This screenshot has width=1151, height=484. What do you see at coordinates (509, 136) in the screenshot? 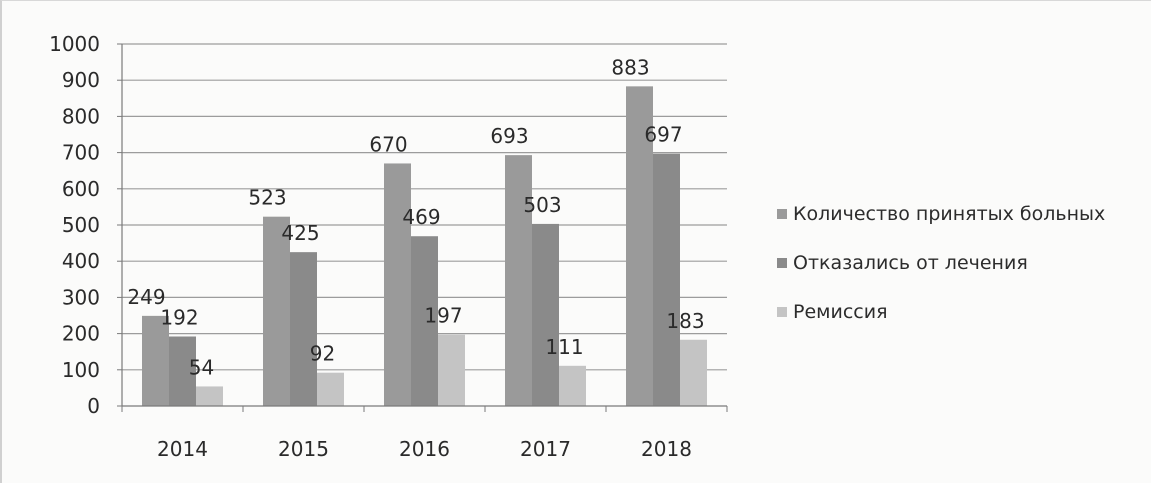
I see `data-label: 693` at bounding box center [509, 136].